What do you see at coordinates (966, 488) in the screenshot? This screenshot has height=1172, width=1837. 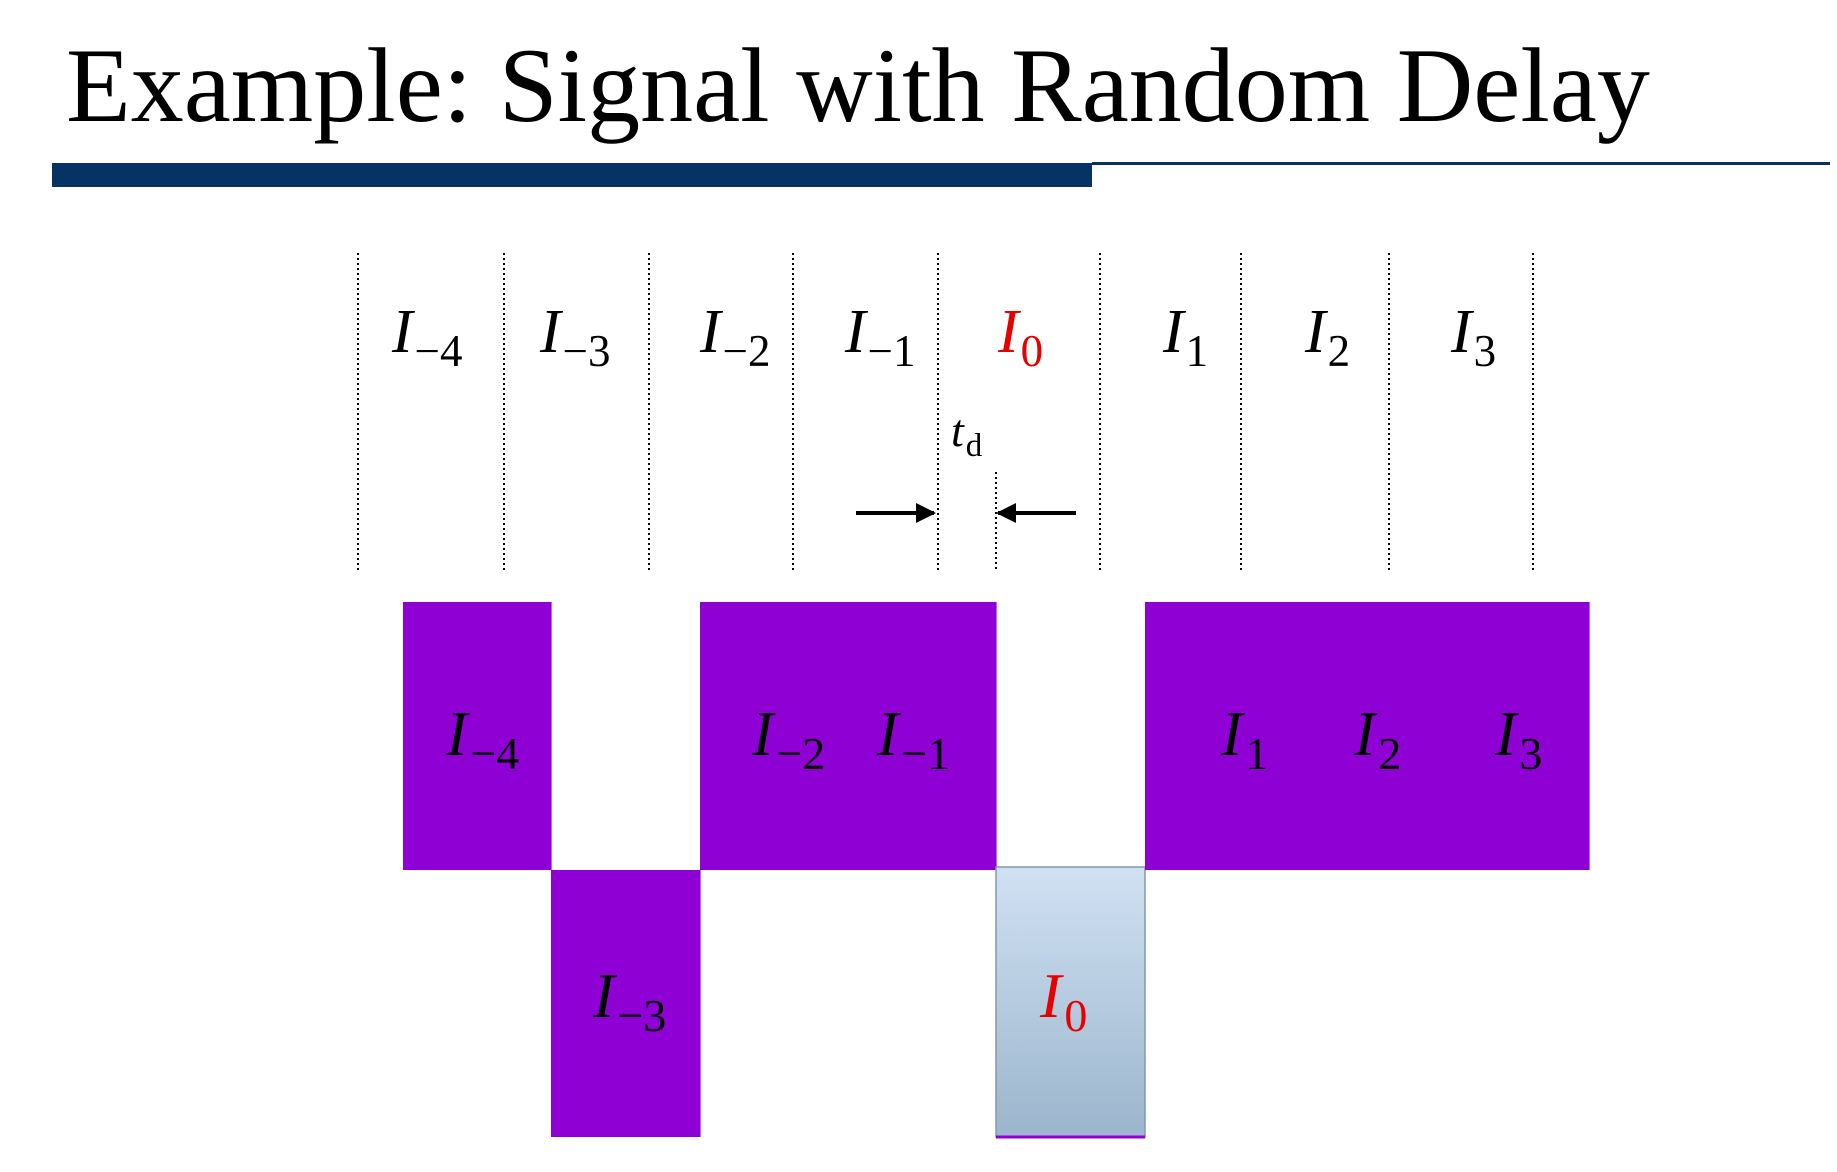 I see `delay-marker: td` at bounding box center [966, 488].